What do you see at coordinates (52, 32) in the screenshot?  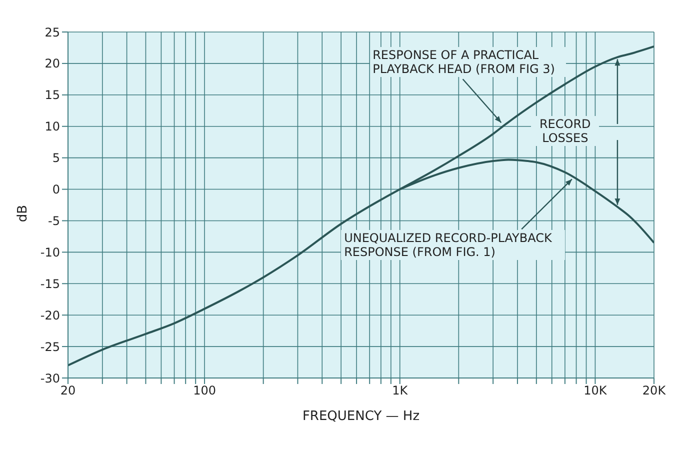 I see `y-tick-label: 25` at bounding box center [52, 32].